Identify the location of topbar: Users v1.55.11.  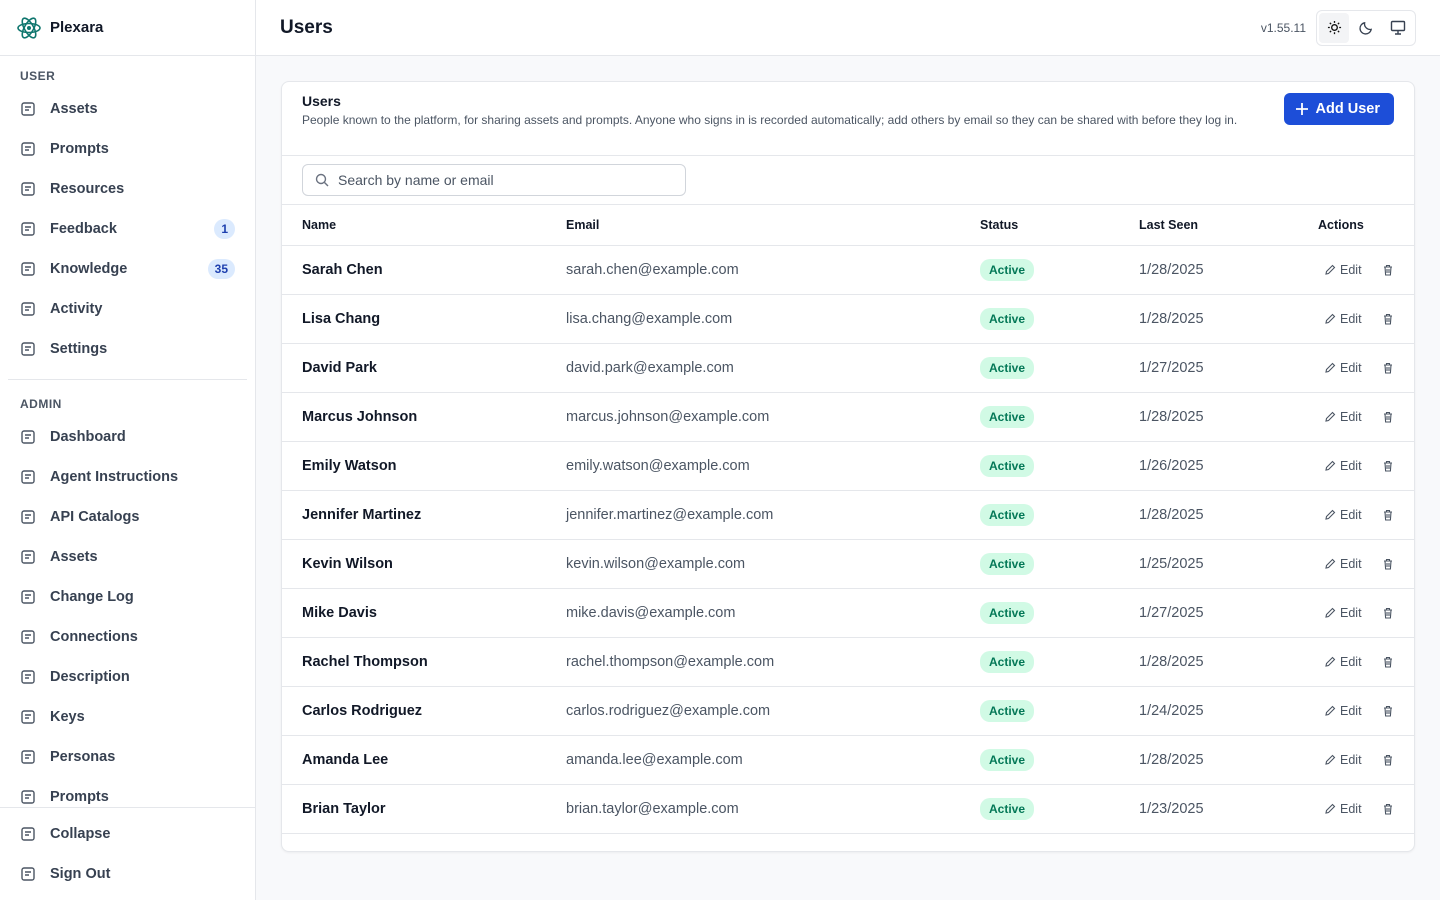
(848, 28).